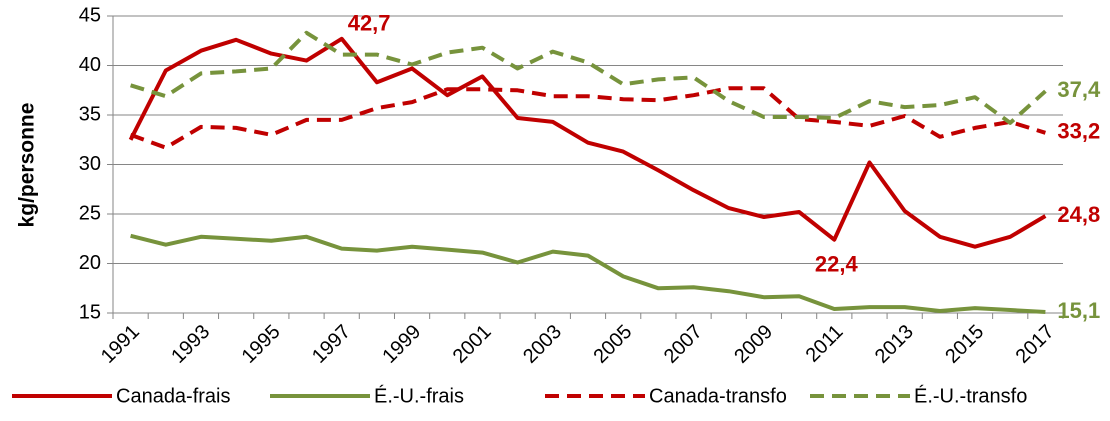 The width and height of the screenshot is (1110, 421). Describe the element at coordinates (261, 344) in the screenshot. I see `x-tick-label: 1995` at that location.